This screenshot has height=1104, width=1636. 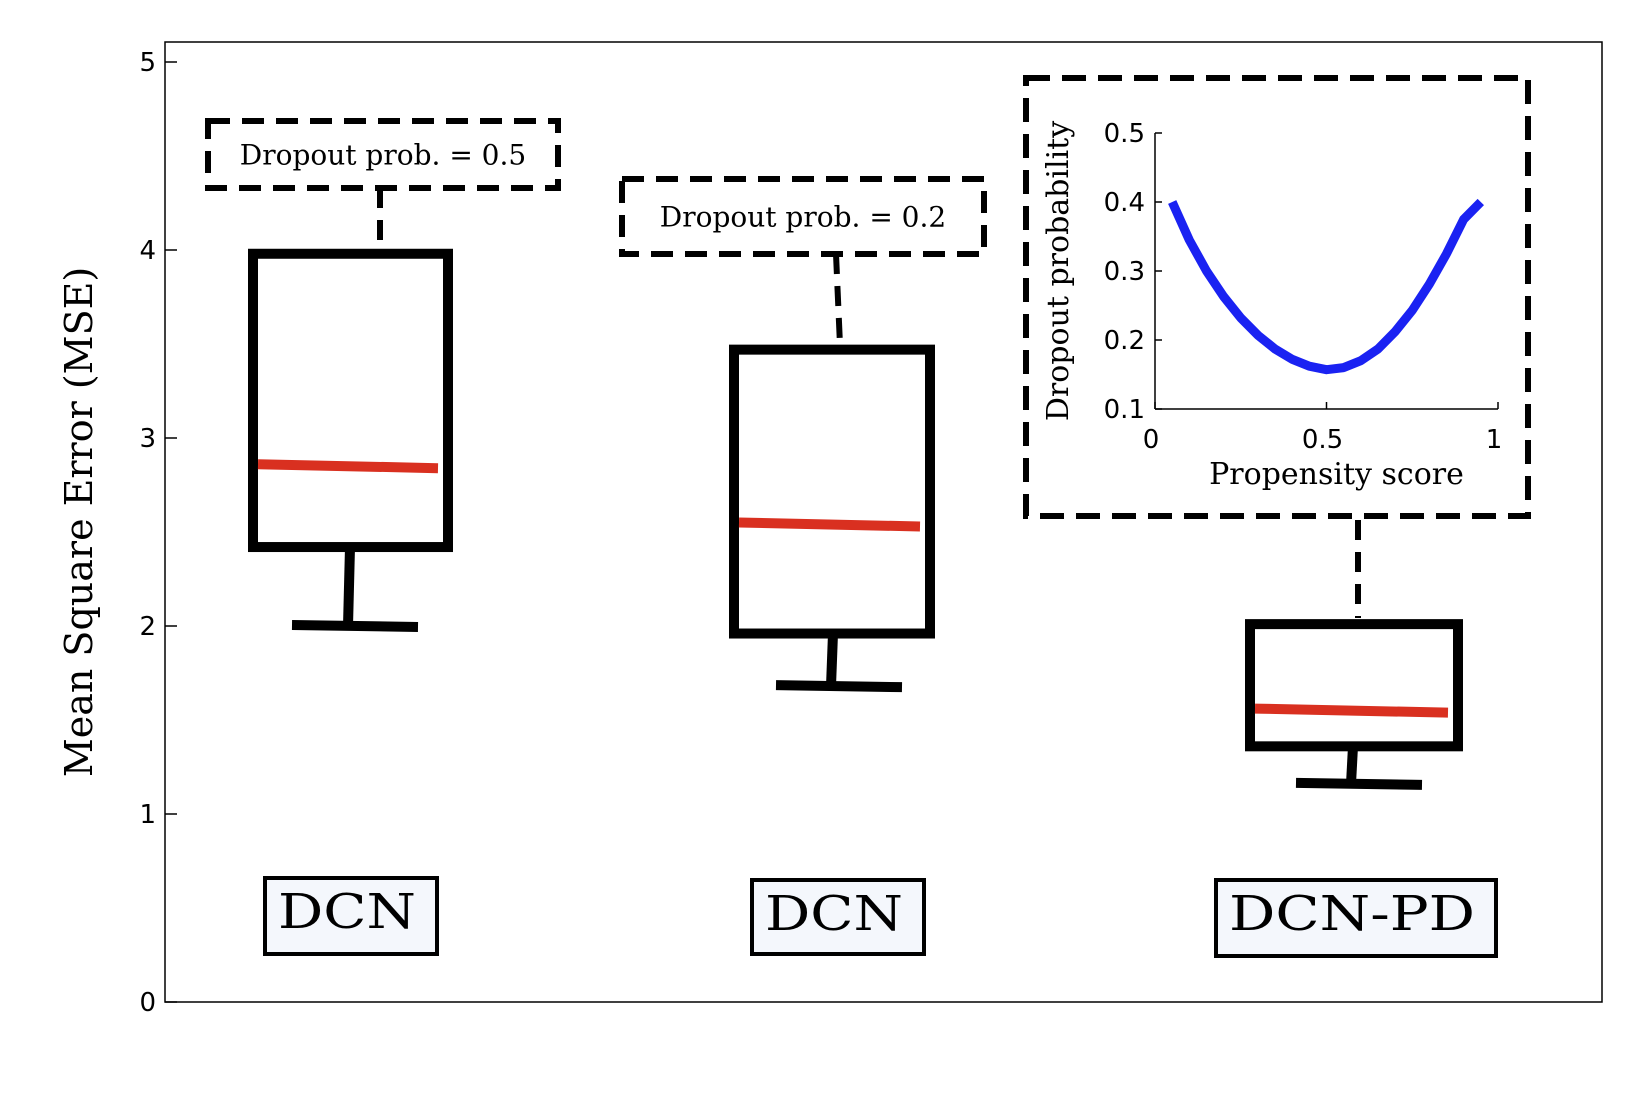 I want to click on y-tick-label: 3, so click(x=147, y=439).